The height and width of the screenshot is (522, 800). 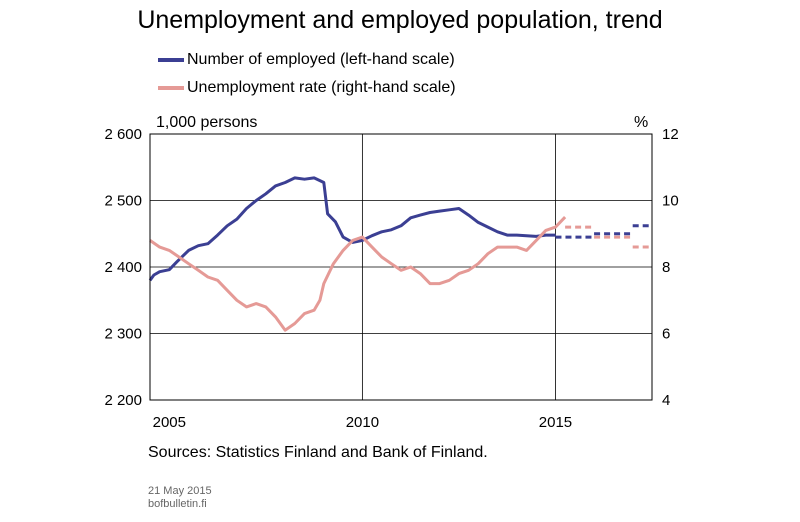 I want to click on publication-date: 21 May 2015, so click(x=180, y=491).